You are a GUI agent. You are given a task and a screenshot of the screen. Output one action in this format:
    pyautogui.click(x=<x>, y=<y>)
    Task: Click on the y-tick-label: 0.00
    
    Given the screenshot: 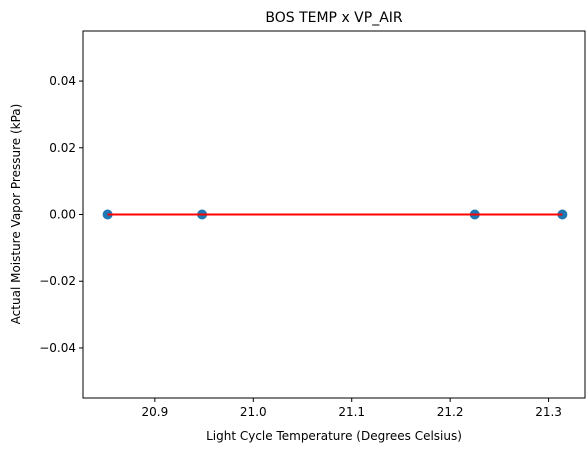 What is the action you would take?
    pyautogui.click(x=62, y=215)
    